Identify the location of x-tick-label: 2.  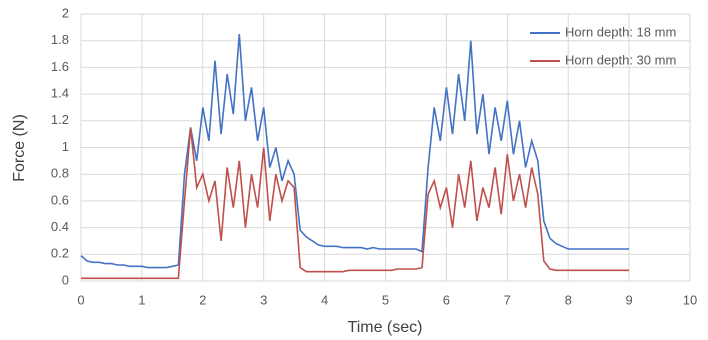
(202, 299).